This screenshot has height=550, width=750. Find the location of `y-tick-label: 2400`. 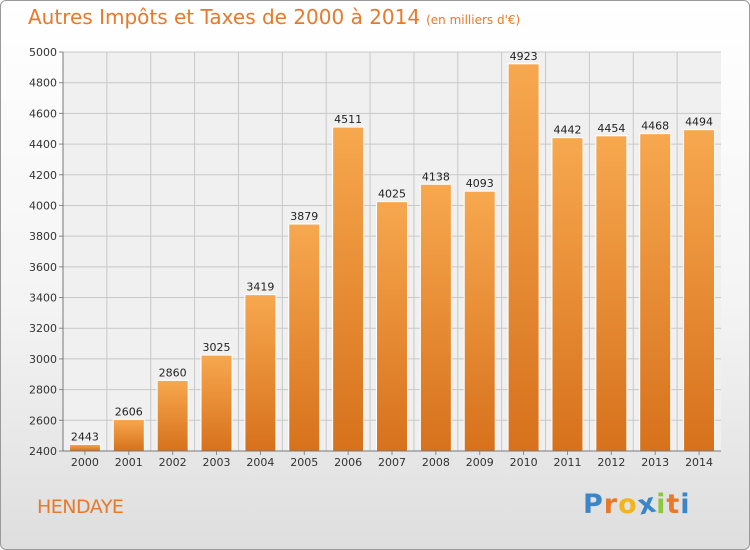

y-tick-label: 2400 is located at coordinates (43, 451).